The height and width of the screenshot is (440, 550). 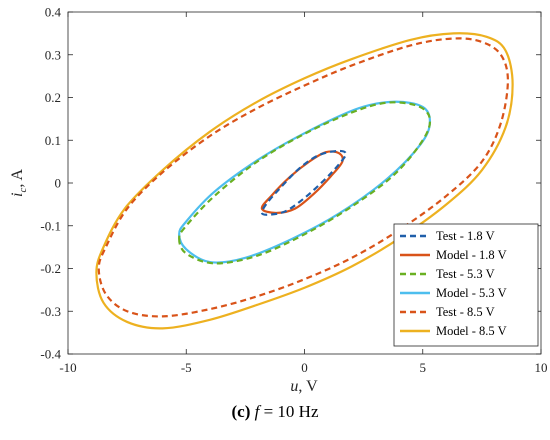 I want to click on legend-entry: Model - 5.3 V, so click(x=471, y=293).